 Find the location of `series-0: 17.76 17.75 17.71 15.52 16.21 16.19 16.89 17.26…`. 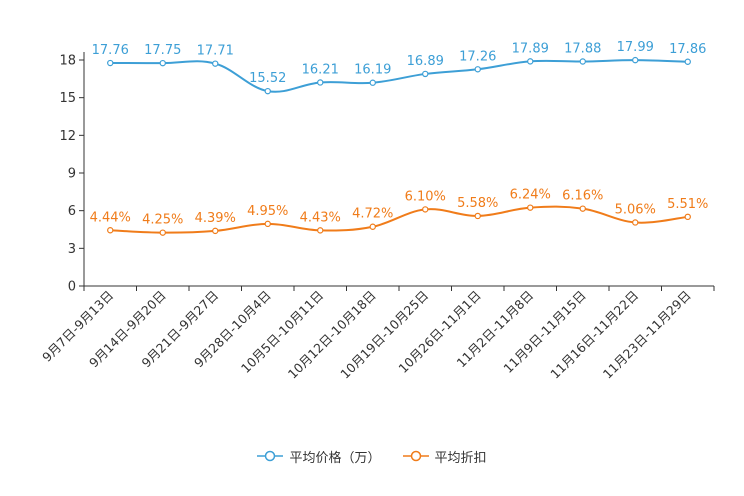

series-0: 17.76 17.75 17.71 15.52 16.21 16.19 16.89 17.26… is located at coordinates (399, 67).